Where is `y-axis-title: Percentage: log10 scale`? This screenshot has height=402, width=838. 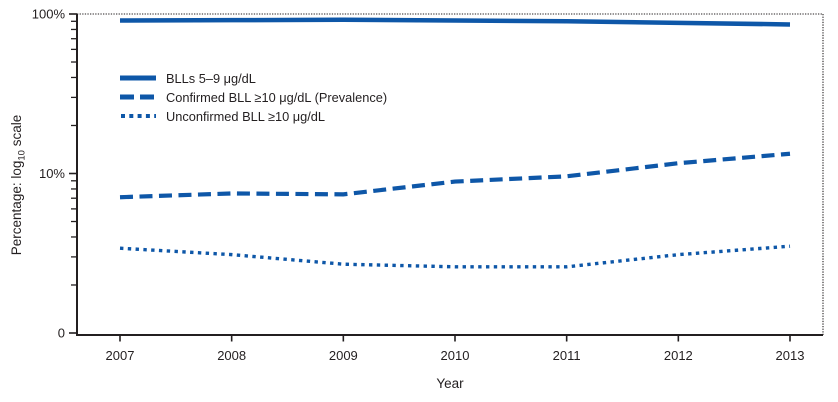 y-axis-title: Percentage: log10 scale is located at coordinates (18, 185).